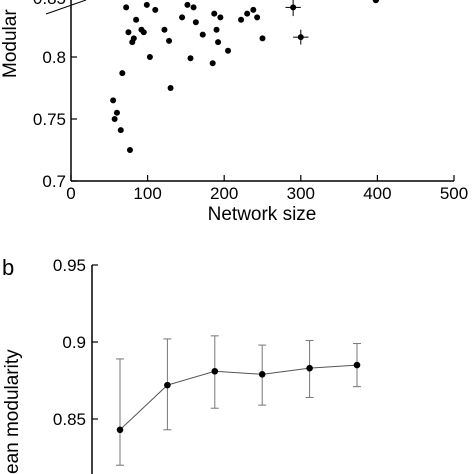 The image size is (474, 474). Describe the element at coordinates (377, 193) in the screenshot. I see `scatter-x-tick-label: 400` at that location.